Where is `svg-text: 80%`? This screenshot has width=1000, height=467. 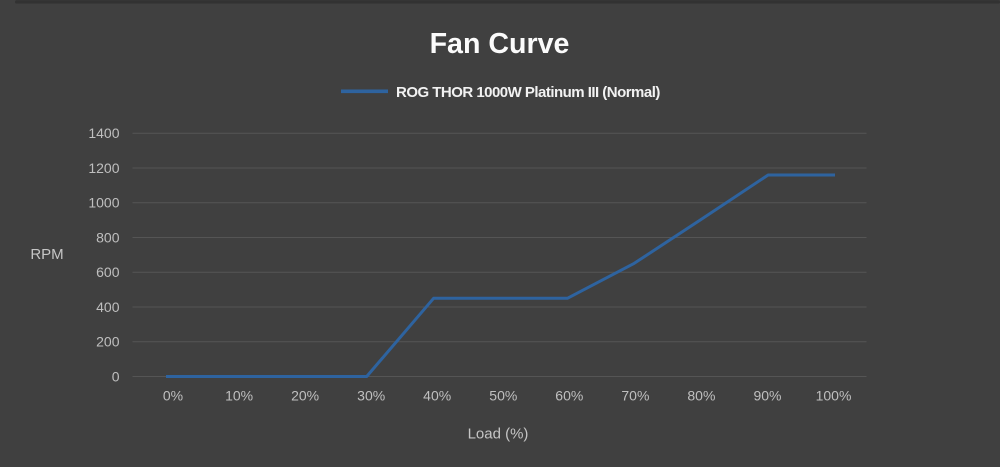
svg-text: 80% is located at coordinates (701, 395).